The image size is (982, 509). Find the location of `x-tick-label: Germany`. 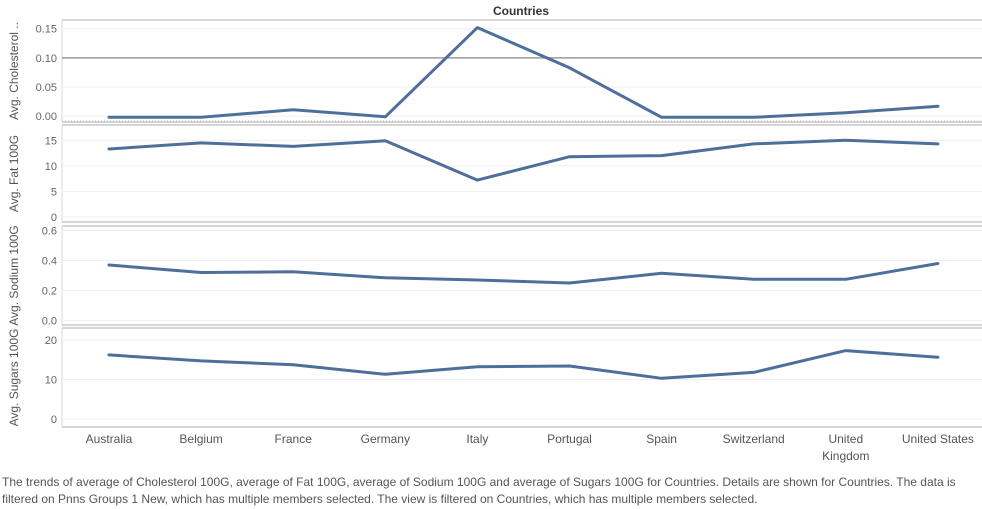

x-tick-label: Germany is located at coordinates (385, 439).